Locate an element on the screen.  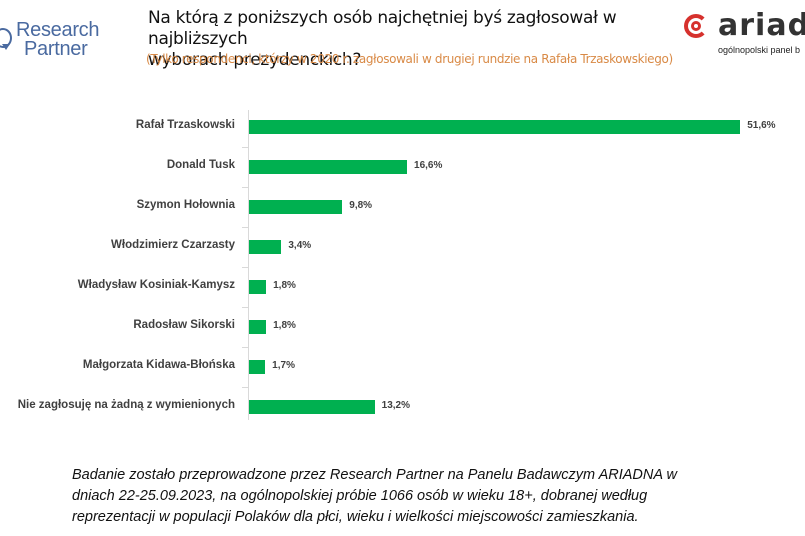
bar-value-label: 3,4% is located at coordinates (300, 245).